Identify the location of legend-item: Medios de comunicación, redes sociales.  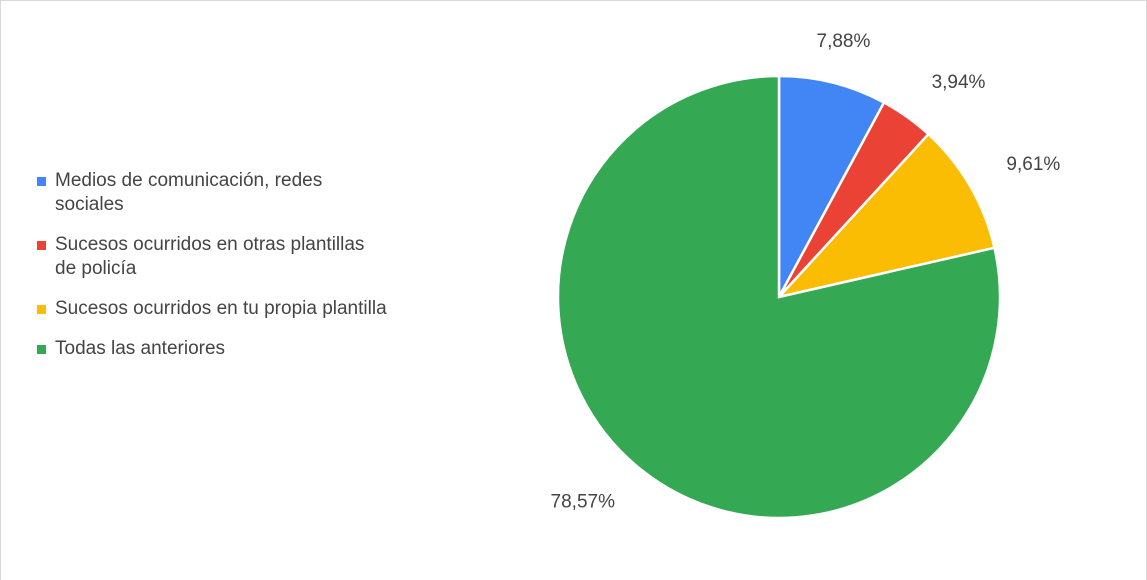
(213, 193).